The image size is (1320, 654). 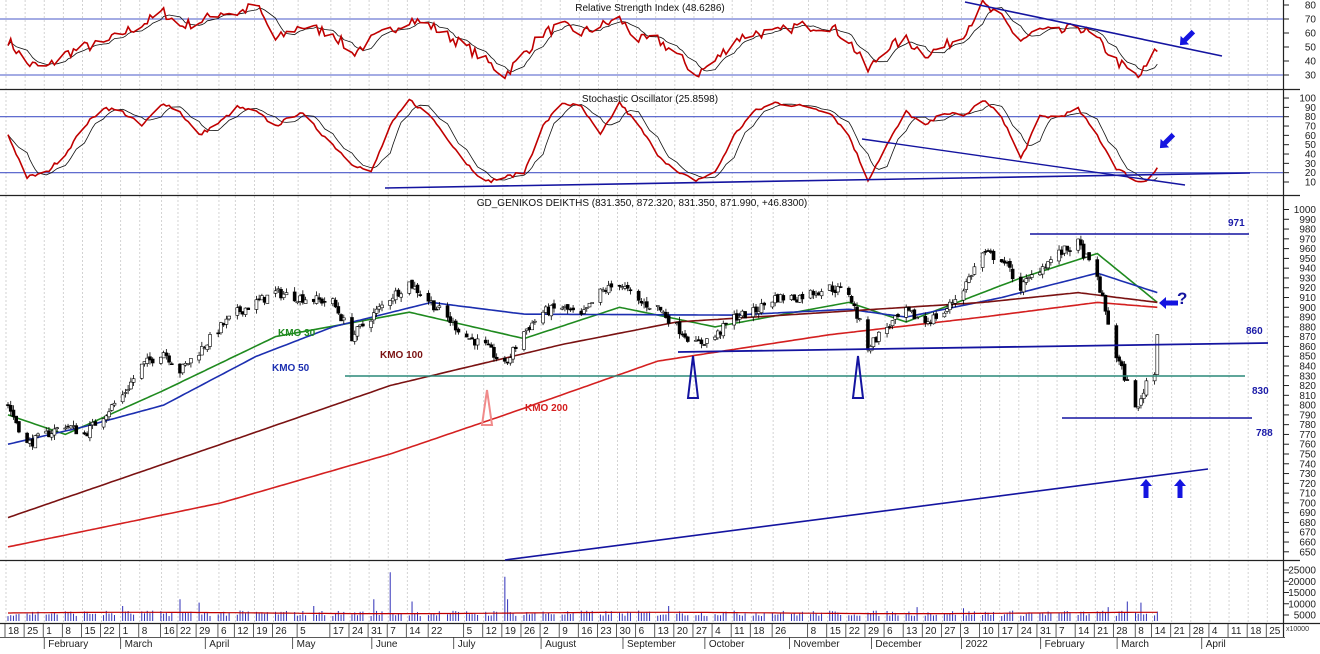 What do you see at coordinates (1260, 391) in the screenshot?
I see `level-label-830: 830` at bounding box center [1260, 391].